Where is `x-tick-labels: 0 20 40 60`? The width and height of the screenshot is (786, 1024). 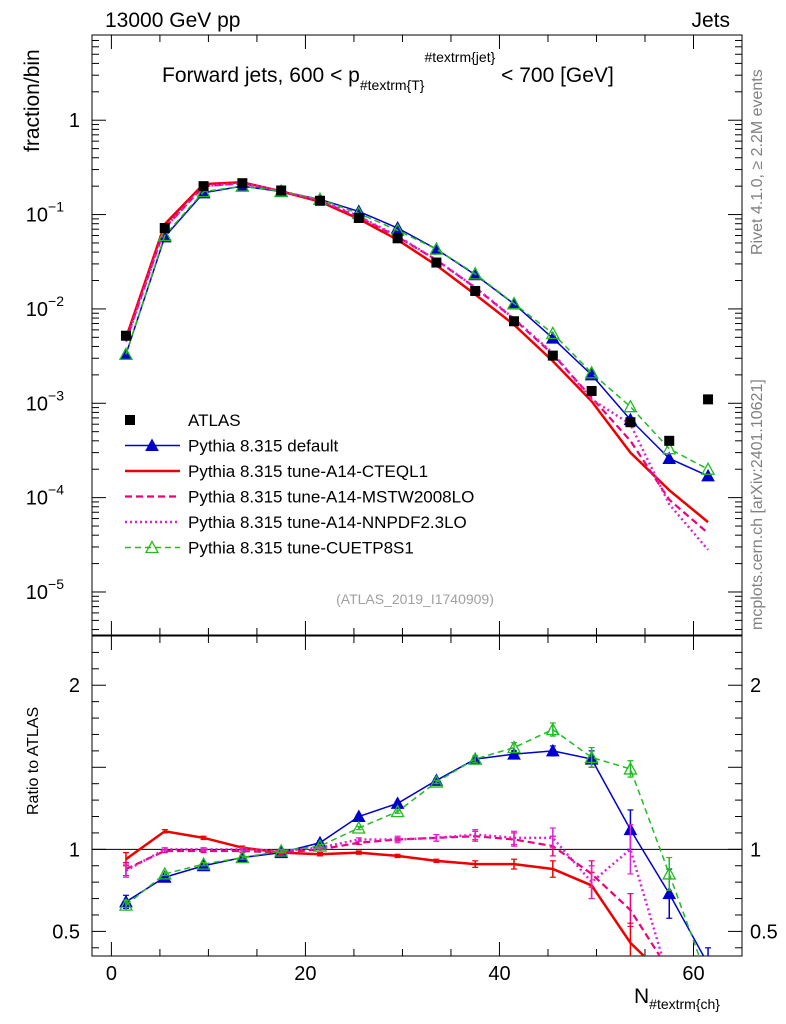 x-tick-labels: 0 20 40 60 is located at coordinates (405, 974).